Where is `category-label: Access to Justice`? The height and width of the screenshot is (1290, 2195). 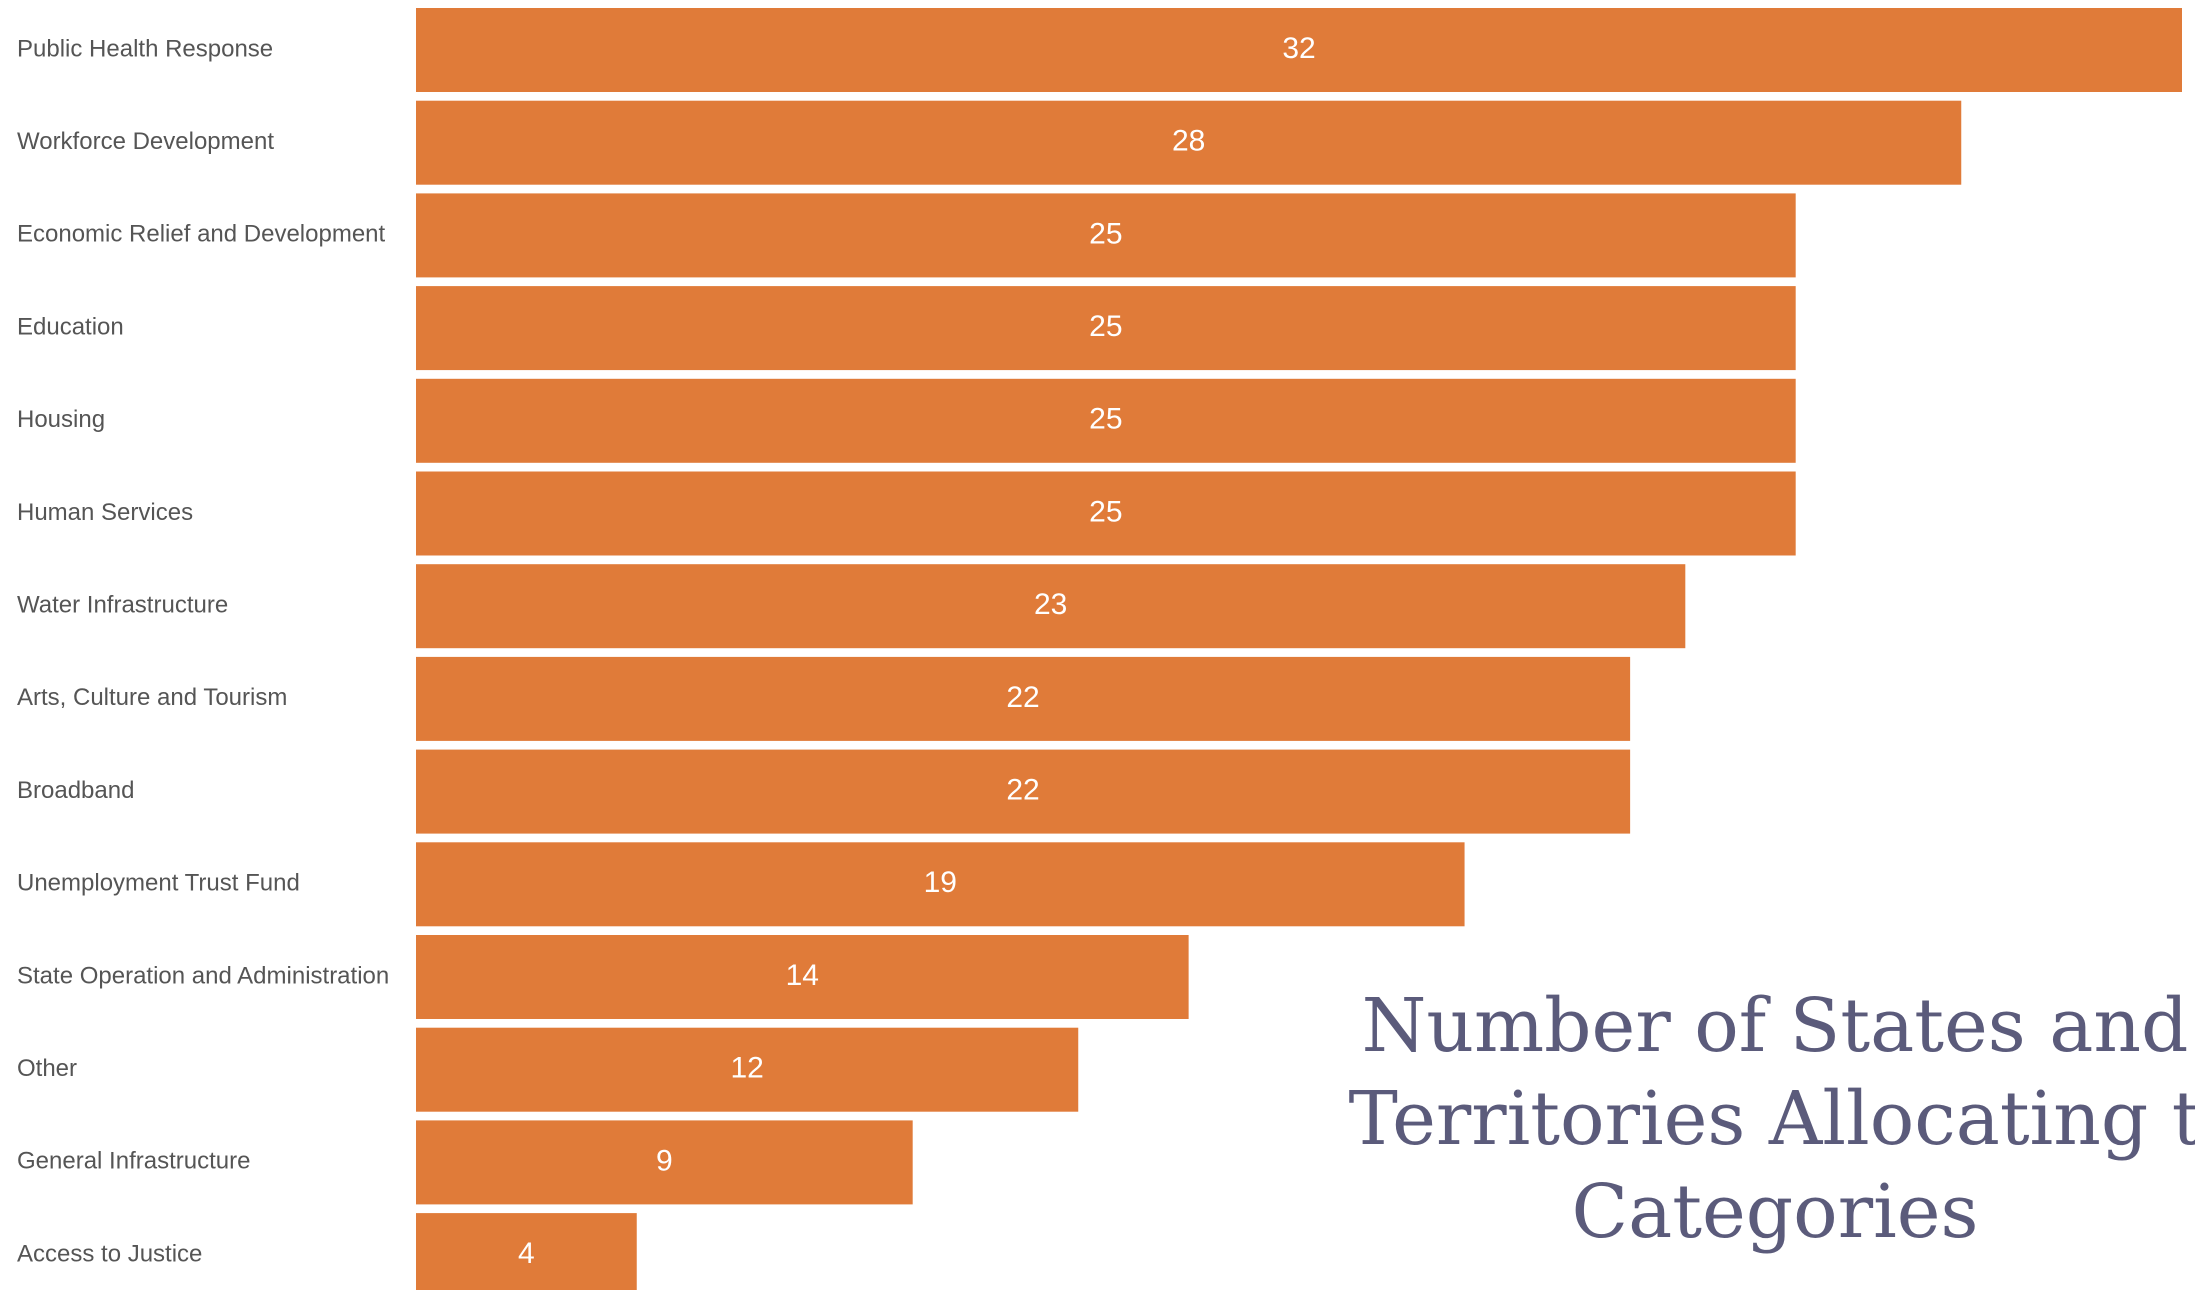
category-label: Access to Justice is located at coordinates (109, 1253).